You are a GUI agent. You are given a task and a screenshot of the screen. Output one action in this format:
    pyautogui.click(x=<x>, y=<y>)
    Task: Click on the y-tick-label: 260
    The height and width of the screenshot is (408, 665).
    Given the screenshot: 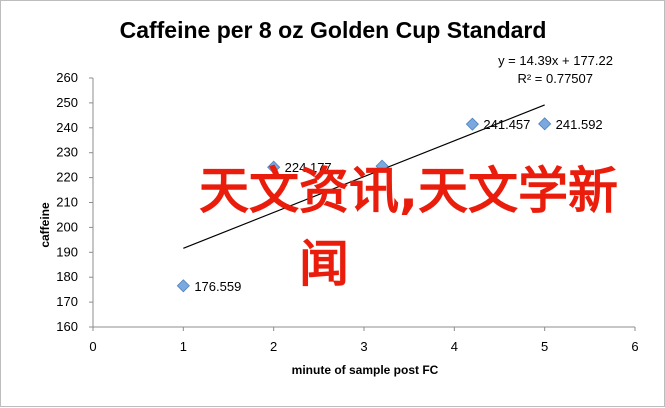 What is the action you would take?
    pyautogui.click(x=67, y=77)
    